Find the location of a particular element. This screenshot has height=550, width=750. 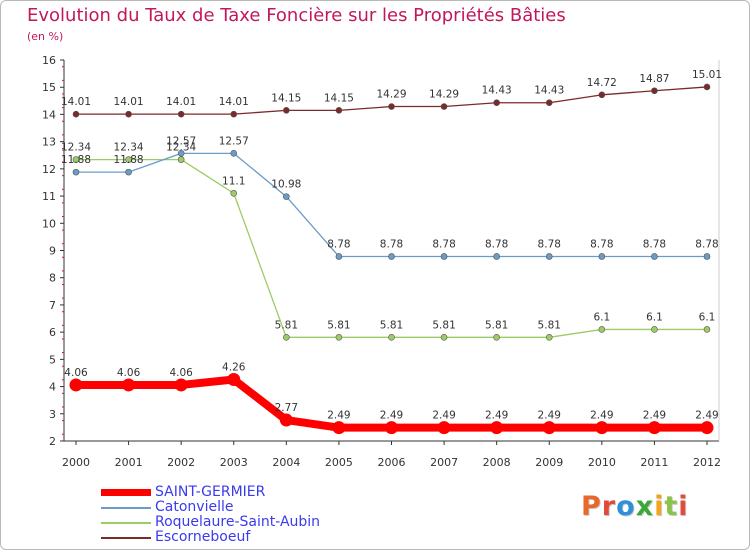

x-tick-label: 2003 is located at coordinates (234, 462).